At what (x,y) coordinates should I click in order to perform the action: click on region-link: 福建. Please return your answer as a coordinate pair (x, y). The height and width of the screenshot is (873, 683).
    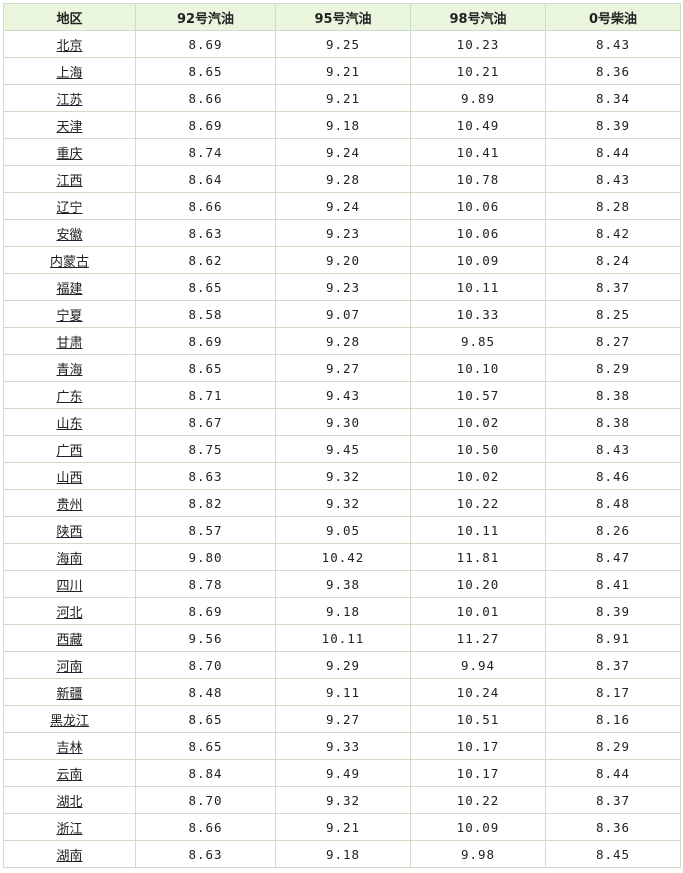
    Looking at the image, I should click on (69, 289).